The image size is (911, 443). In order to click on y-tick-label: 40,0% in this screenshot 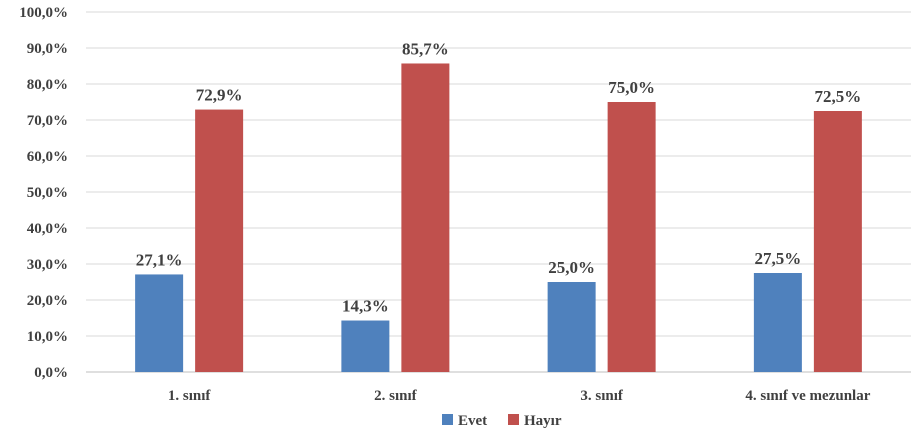, I will do `click(47, 229)`.